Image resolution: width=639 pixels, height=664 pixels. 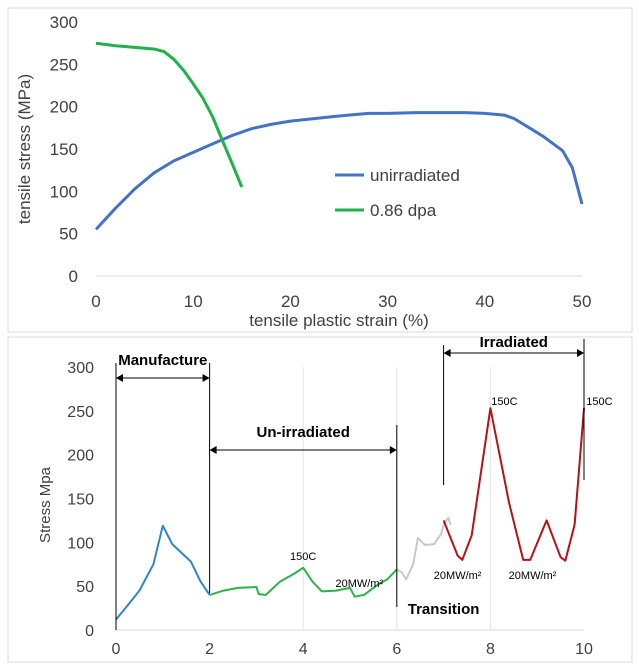 I want to click on legend-label: unirradiated, so click(x=415, y=175).